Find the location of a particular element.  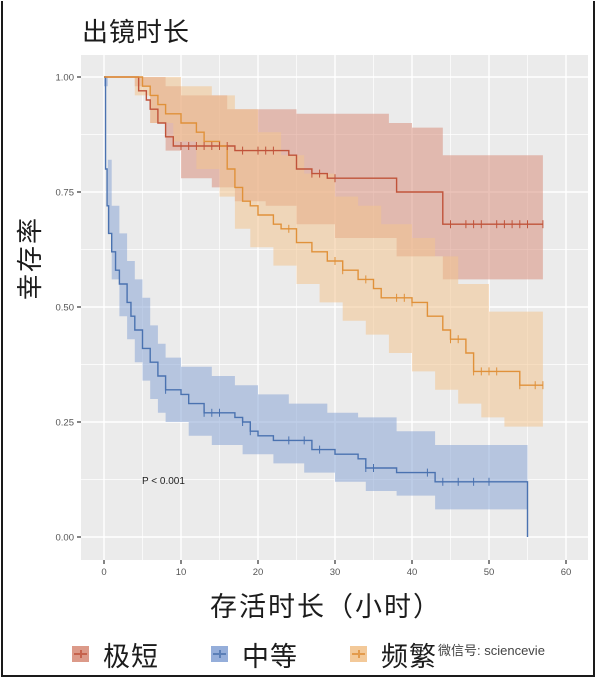

y-axis: 0.00 0.25 0.50 0.75 1.00 is located at coordinates (68, 308).